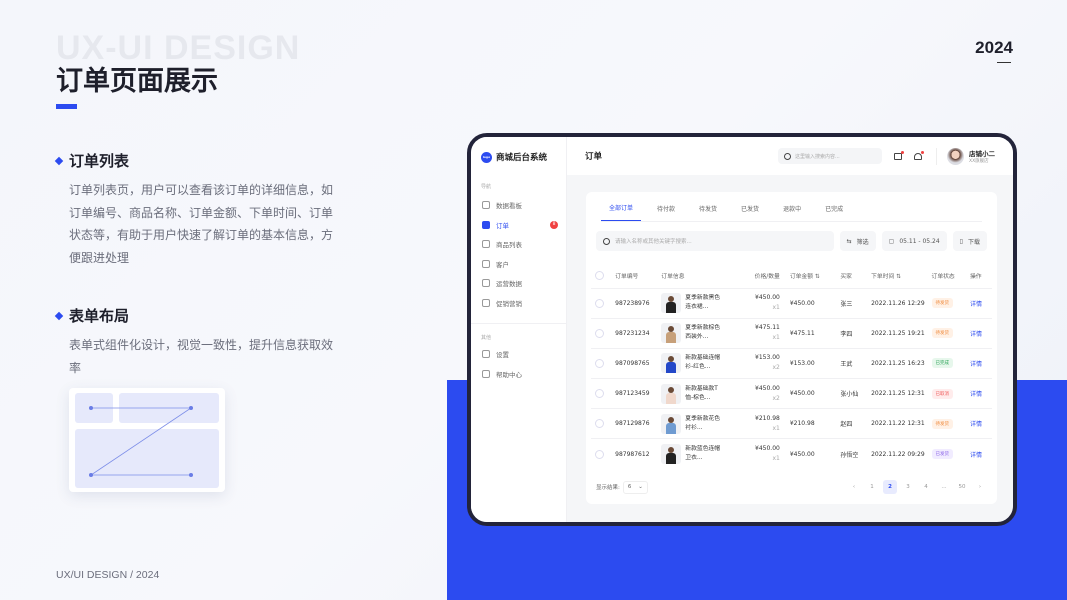 The image size is (1067, 600). I want to click on order-amount: ¥153.00, so click(815, 363).